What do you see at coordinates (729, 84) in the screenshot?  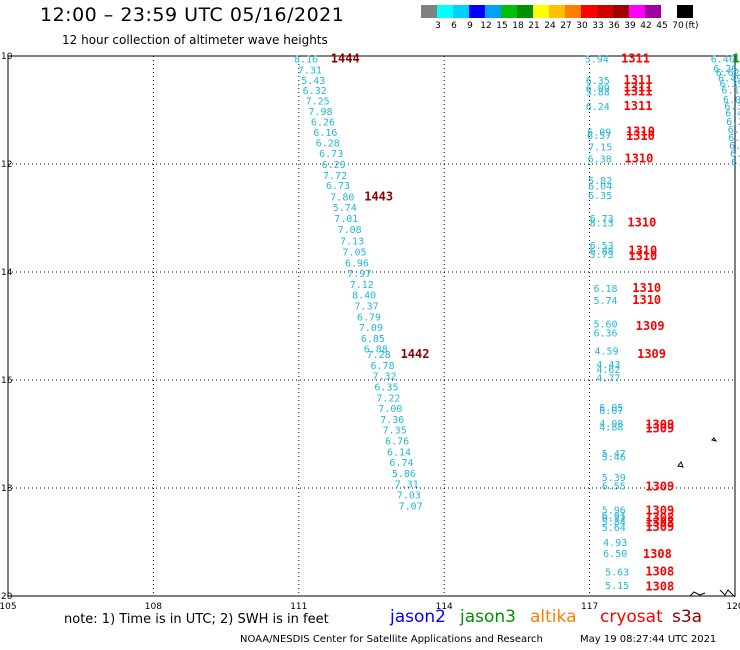 I see `wave-height-value: 6.39` at bounding box center [729, 84].